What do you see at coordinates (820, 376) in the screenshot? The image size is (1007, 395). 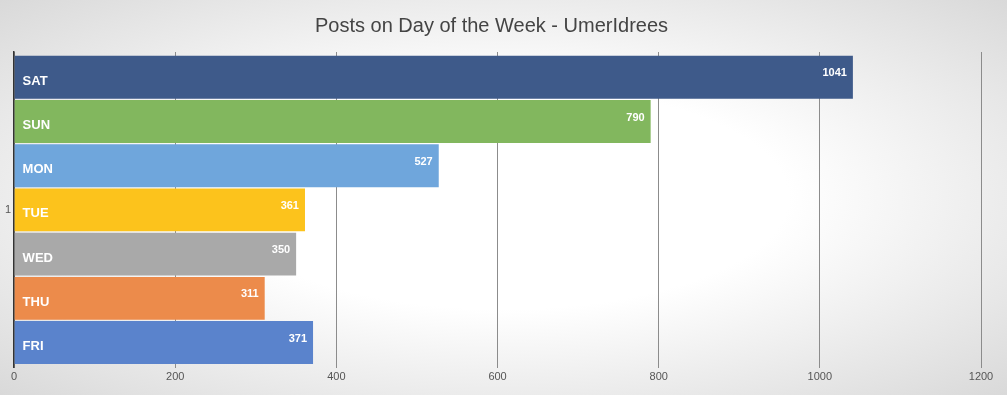 I see `x-tick-label: 1000` at bounding box center [820, 376].